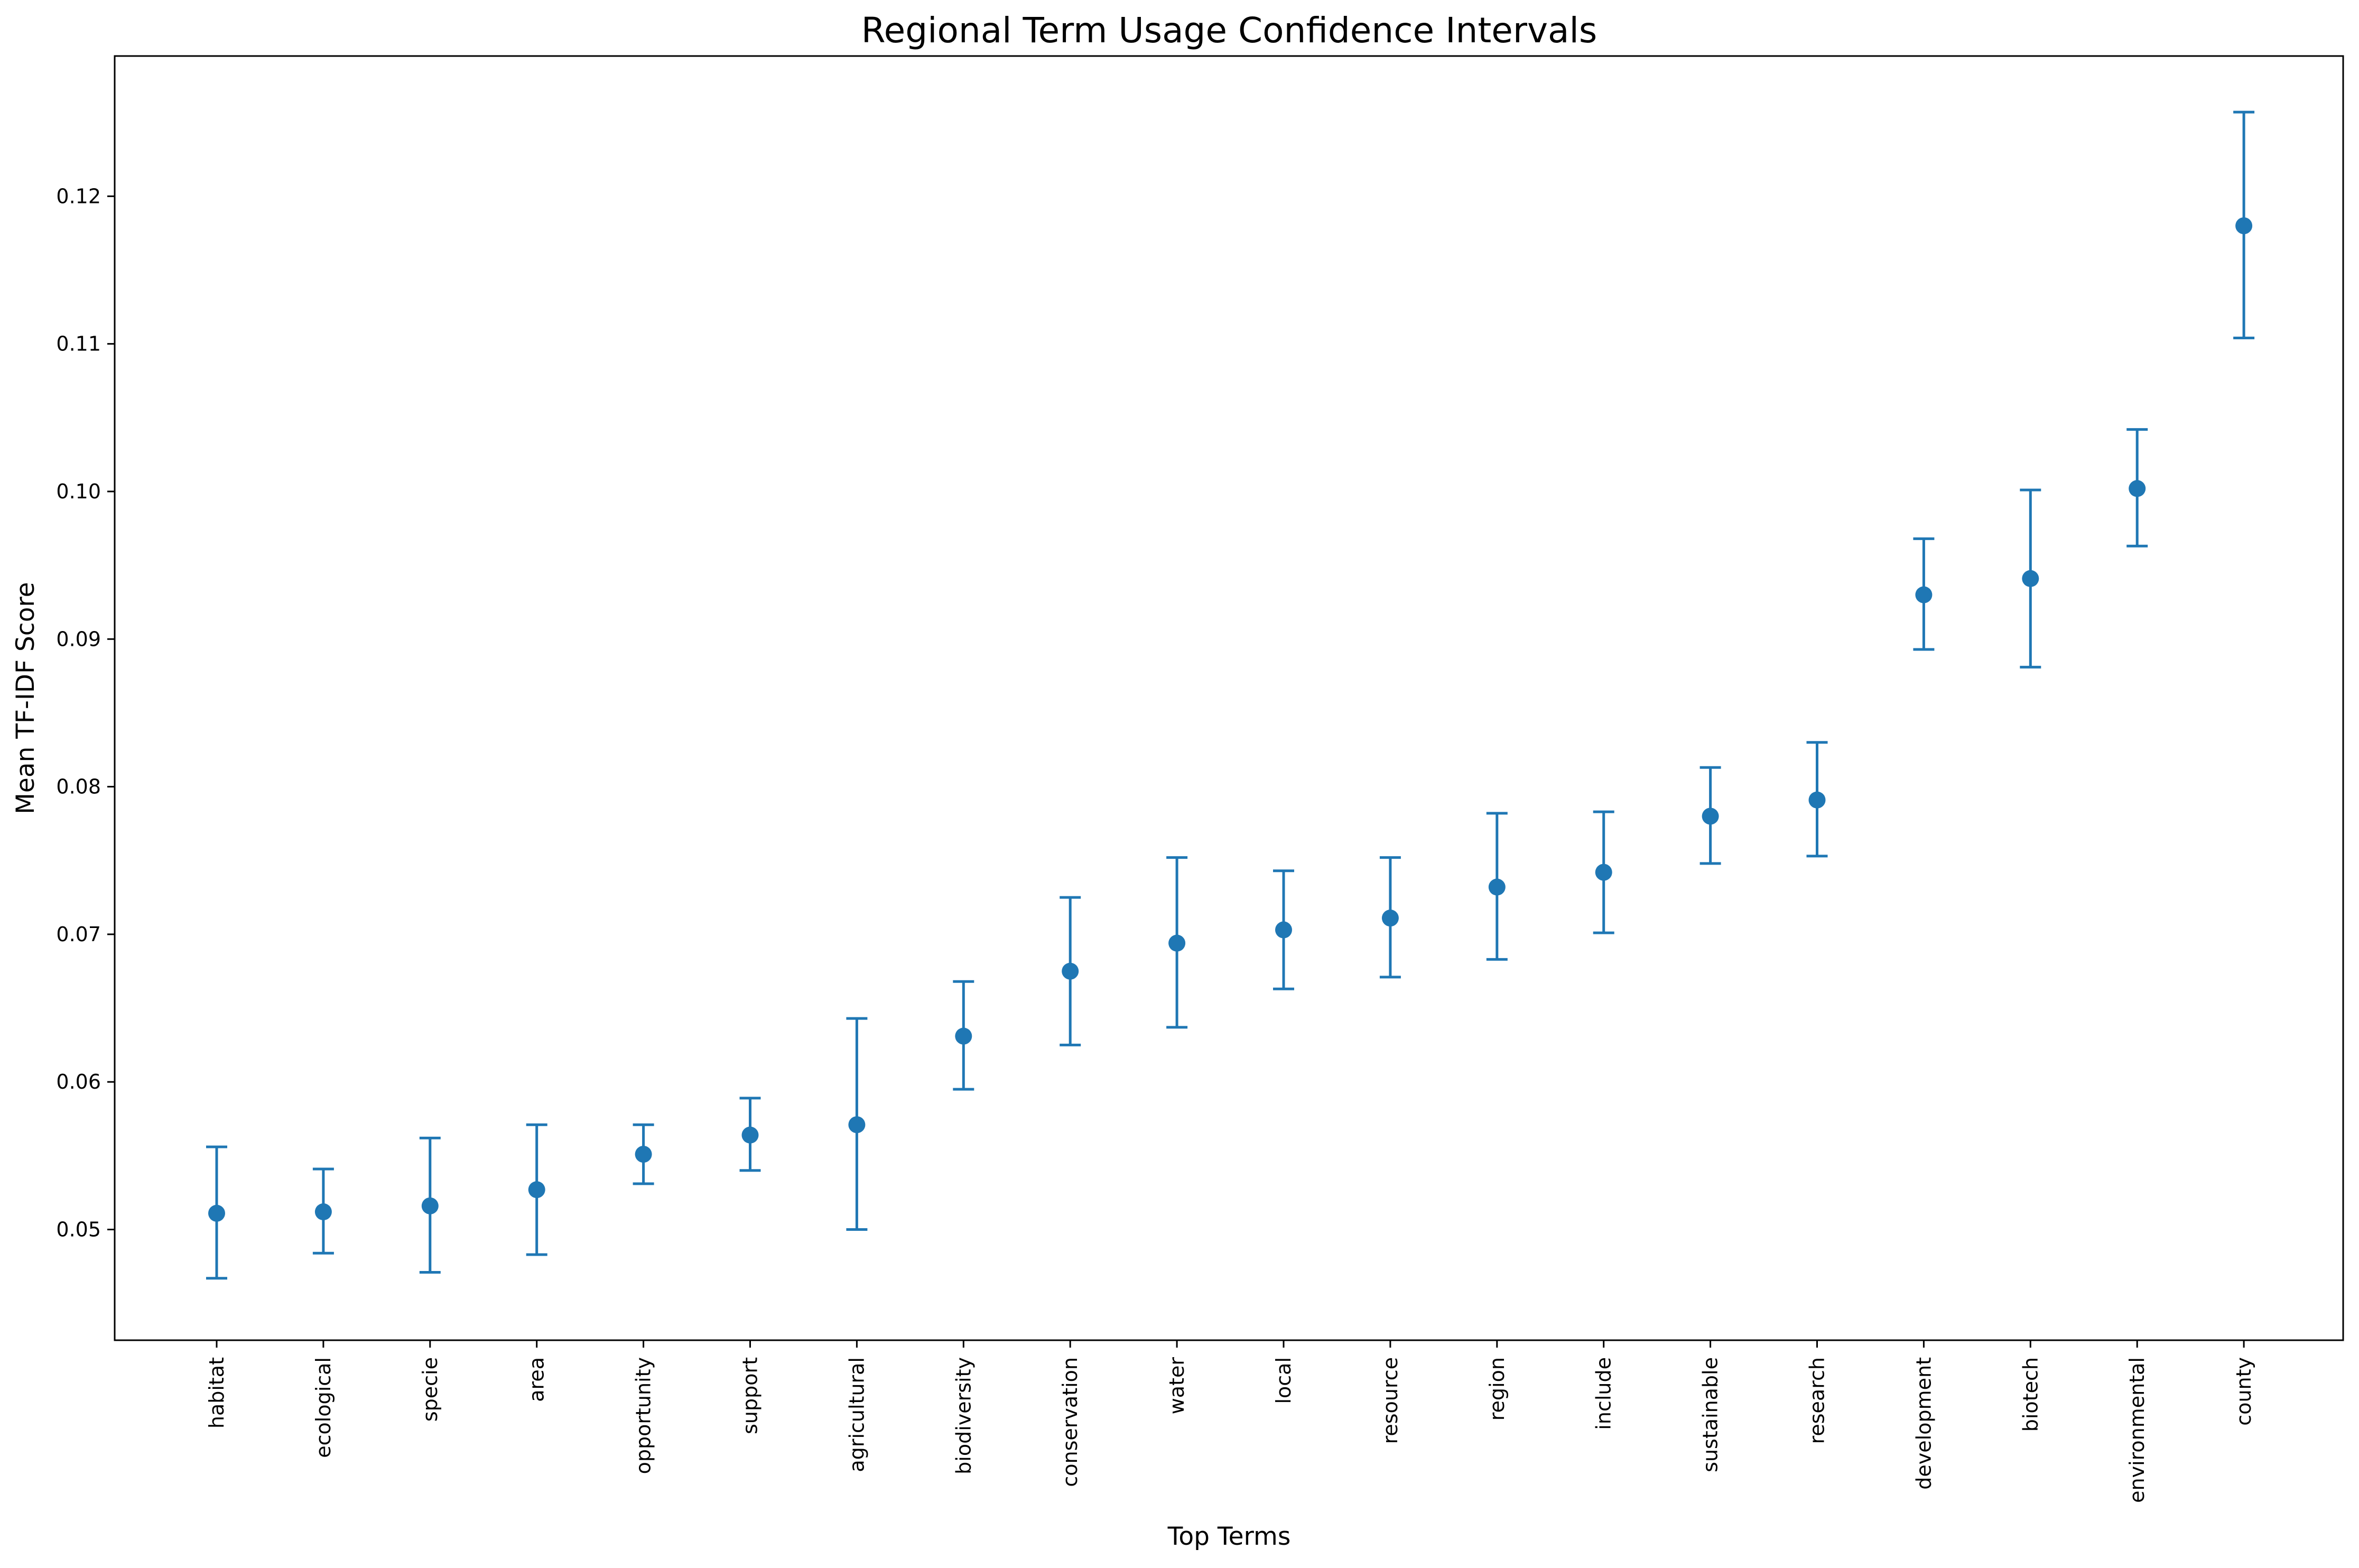  What do you see at coordinates (78, 344) in the screenshot?
I see `y-tick-label: 0.11` at bounding box center [78, 344].